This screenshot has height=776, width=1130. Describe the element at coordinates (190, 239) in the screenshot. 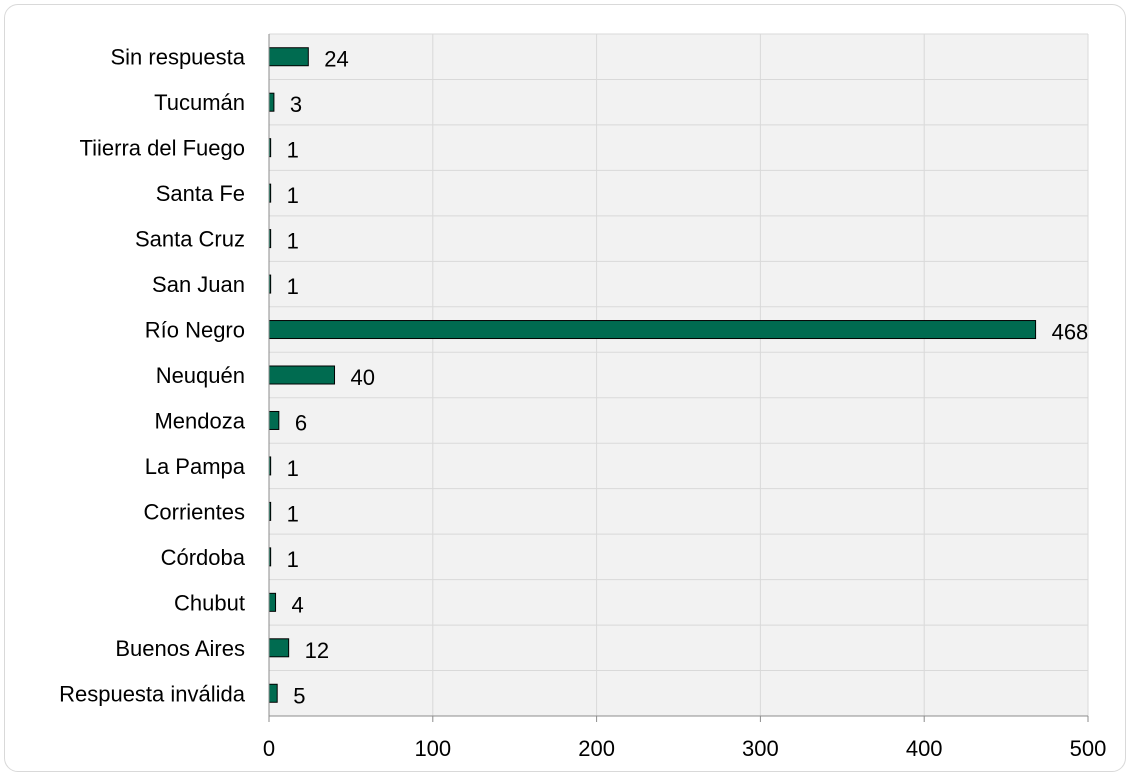

I see `category-label: Santa Cruz` at that location.